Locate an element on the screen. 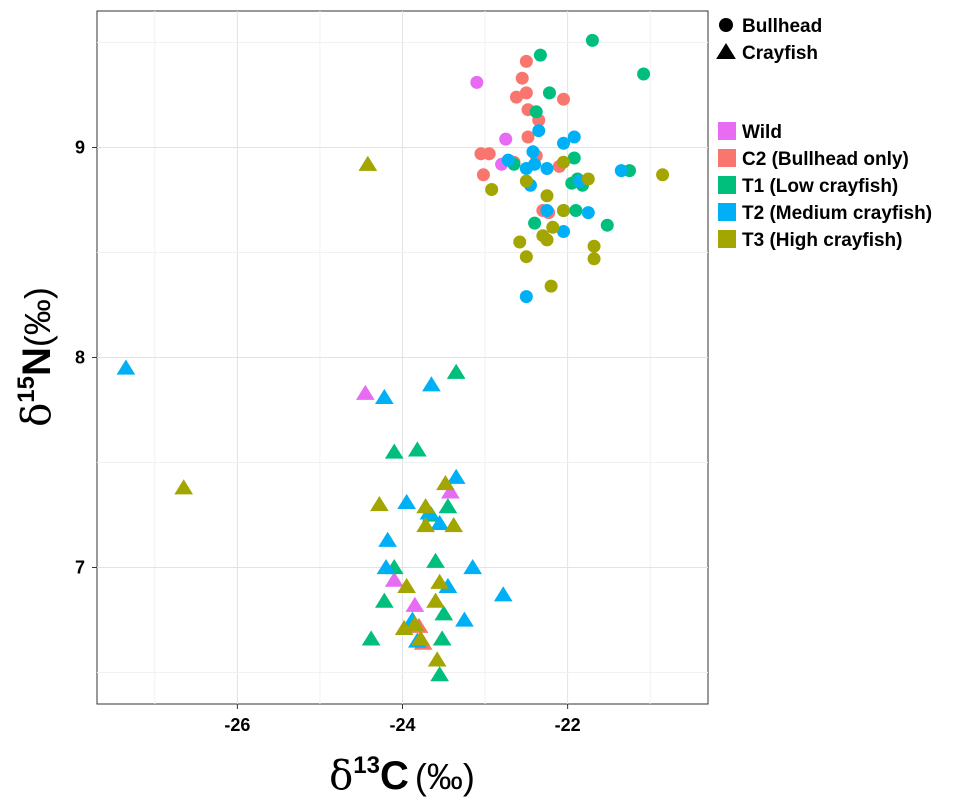  y-axis-title-sup: 15 is located at coordinates (26, 389).